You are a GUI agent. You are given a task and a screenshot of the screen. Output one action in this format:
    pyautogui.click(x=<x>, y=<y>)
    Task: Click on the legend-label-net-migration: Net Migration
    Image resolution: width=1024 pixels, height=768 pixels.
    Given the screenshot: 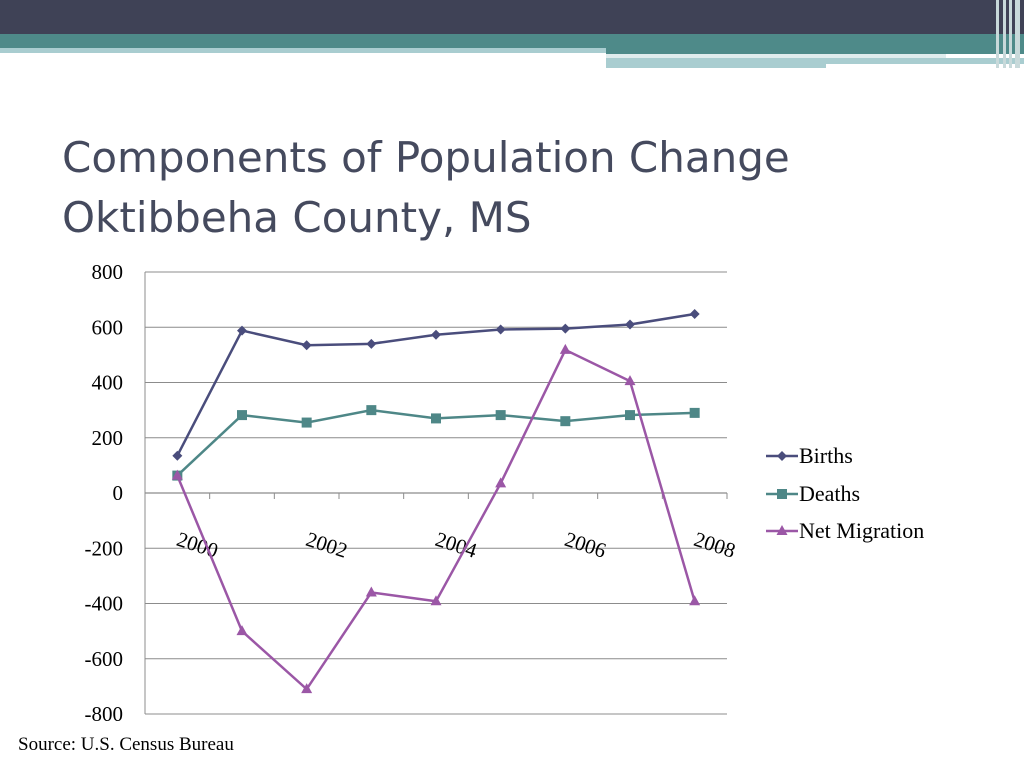 What is the action you would take?
    pyautogui.click(x=861, y=530)
    